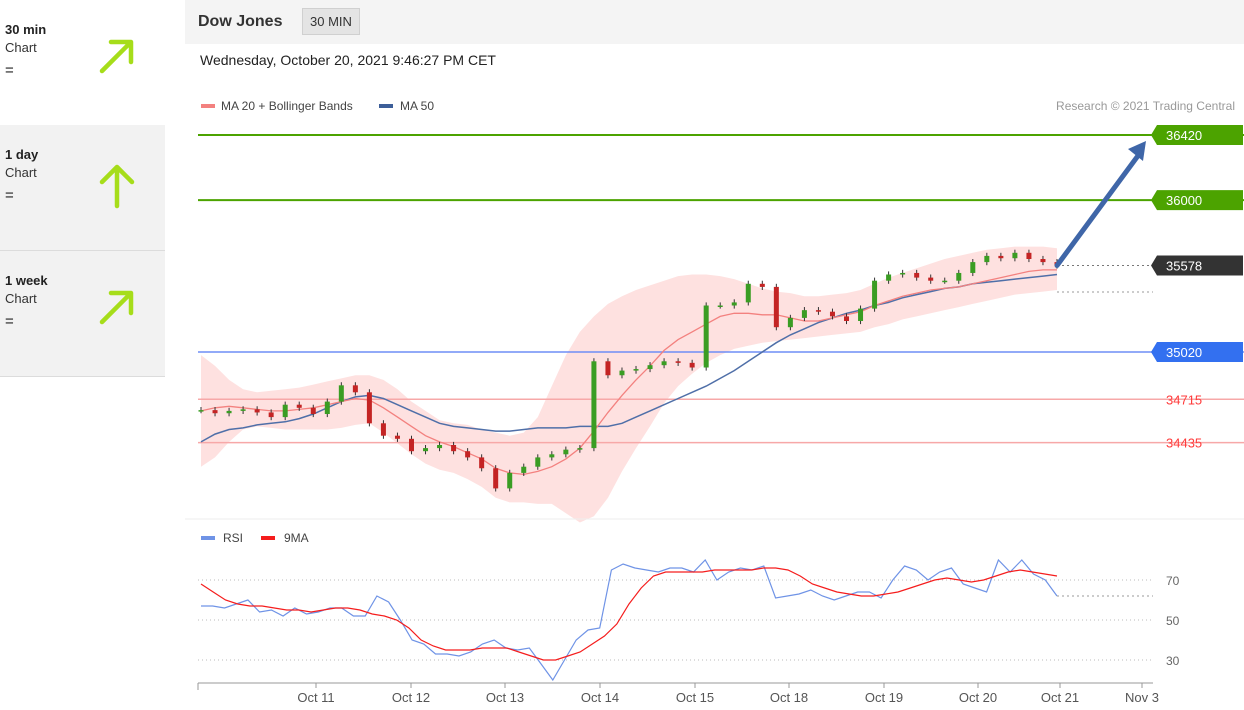 Image resolution: width=1244 pixels, height=710 pixels. Describe the element at coordinates (26, 280) in the screenshot. I see `sidebar-item-title: 1 week` at that location.